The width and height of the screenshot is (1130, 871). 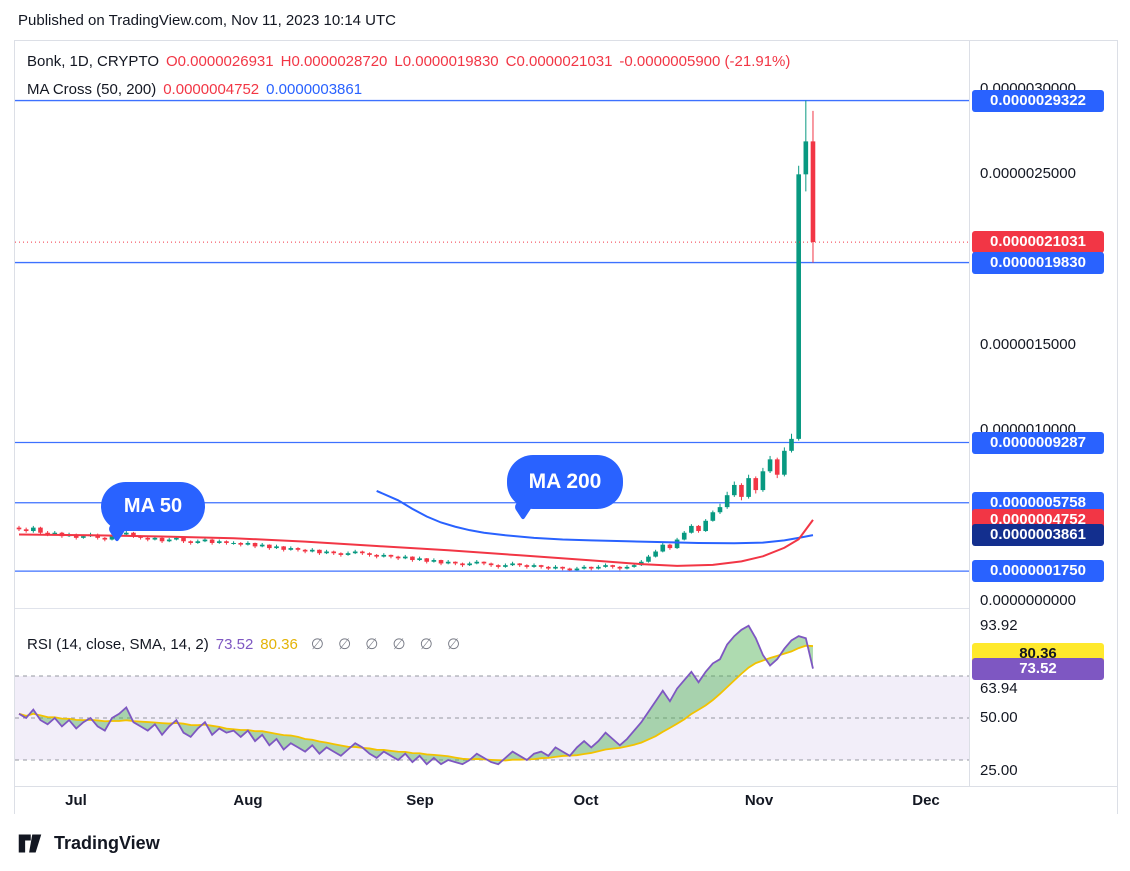 I want to click on price-badge: 0.0000019830, so click(x=1038, y=262).